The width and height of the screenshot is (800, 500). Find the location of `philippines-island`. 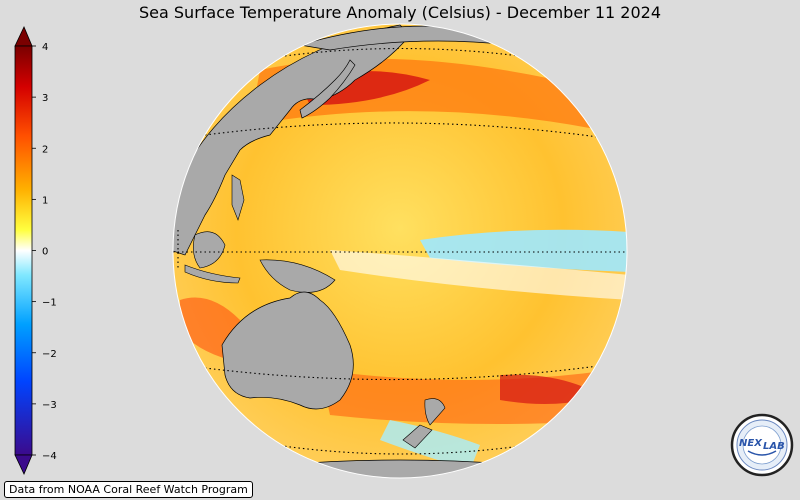

philippines-island is located at coordinates (238, 197).